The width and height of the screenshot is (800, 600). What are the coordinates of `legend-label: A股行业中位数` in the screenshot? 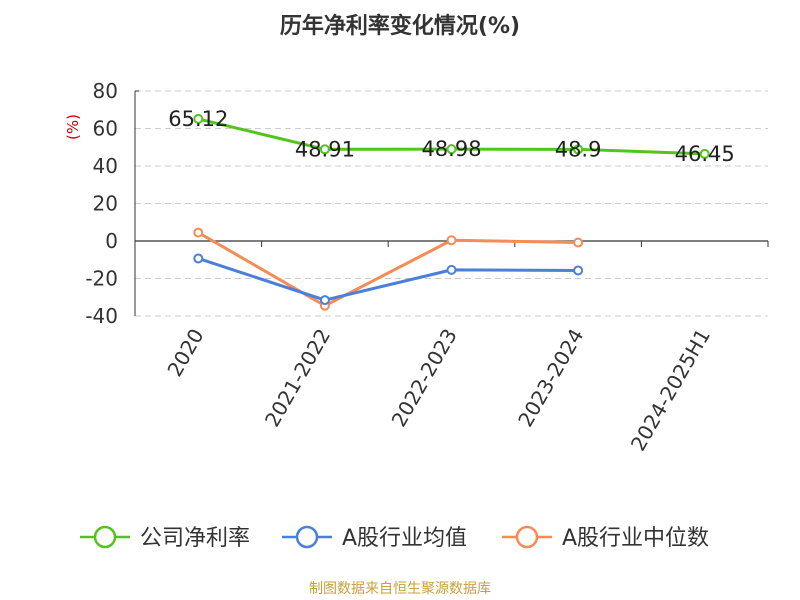 It's located at (635, 538).